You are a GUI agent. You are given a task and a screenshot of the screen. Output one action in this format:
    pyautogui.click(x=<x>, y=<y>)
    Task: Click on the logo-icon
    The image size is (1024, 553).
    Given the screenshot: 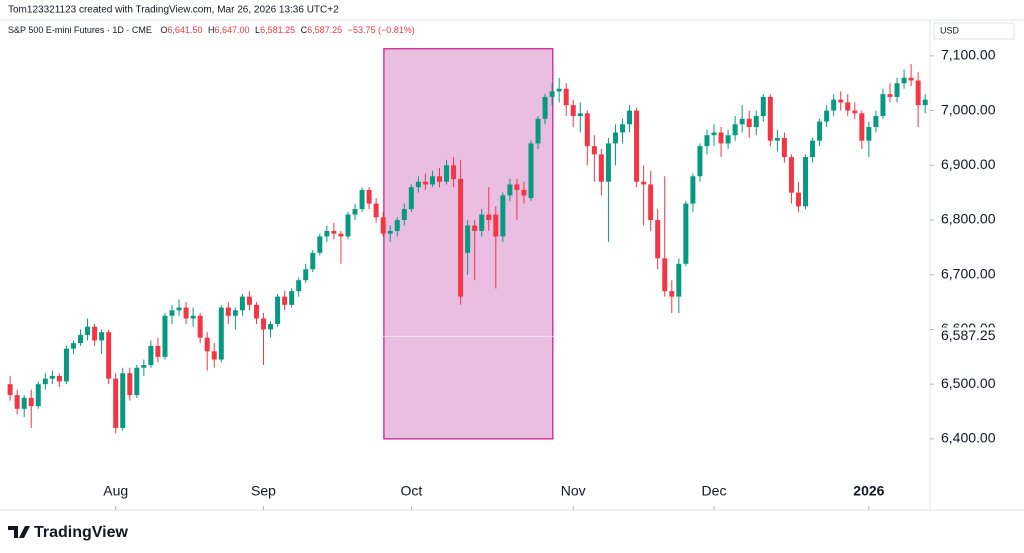 What is the action you would take?
    pyautogui.click(x=19, y=532)
    